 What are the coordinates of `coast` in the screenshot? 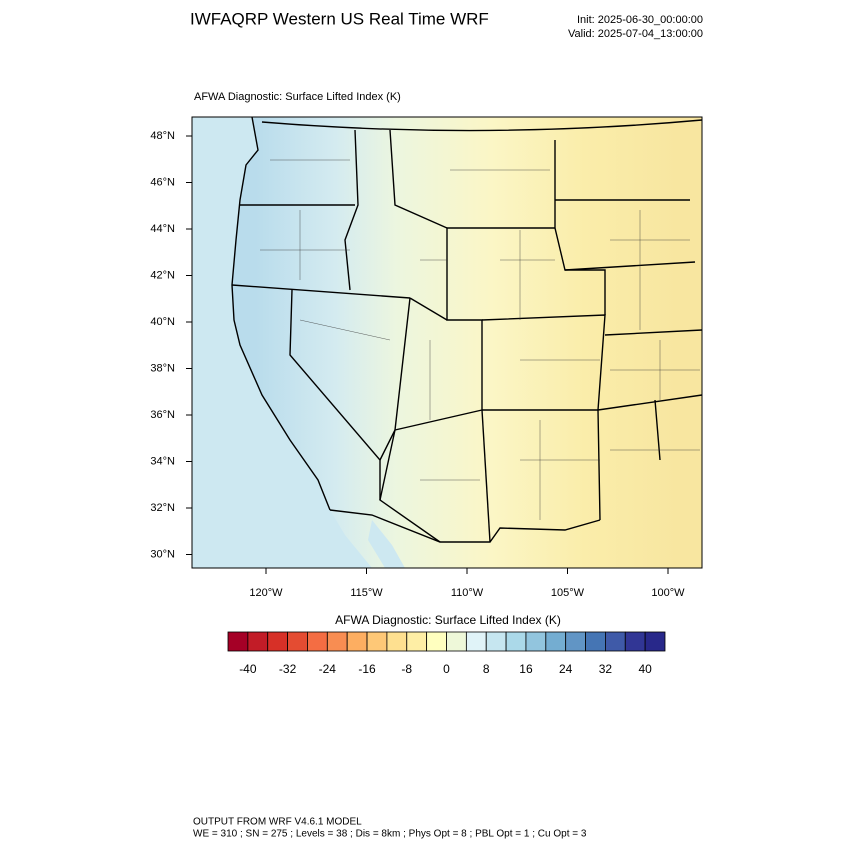 It's located at (281, 313).